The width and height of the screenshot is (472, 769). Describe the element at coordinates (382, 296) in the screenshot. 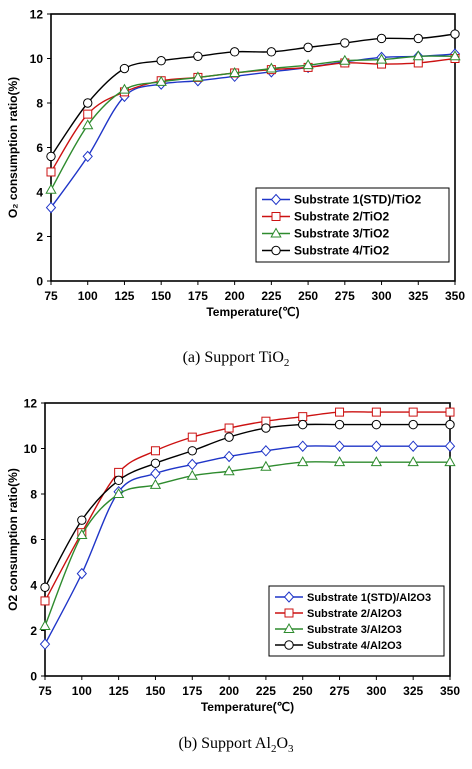

I see `x-tick-label: 300` at that location.